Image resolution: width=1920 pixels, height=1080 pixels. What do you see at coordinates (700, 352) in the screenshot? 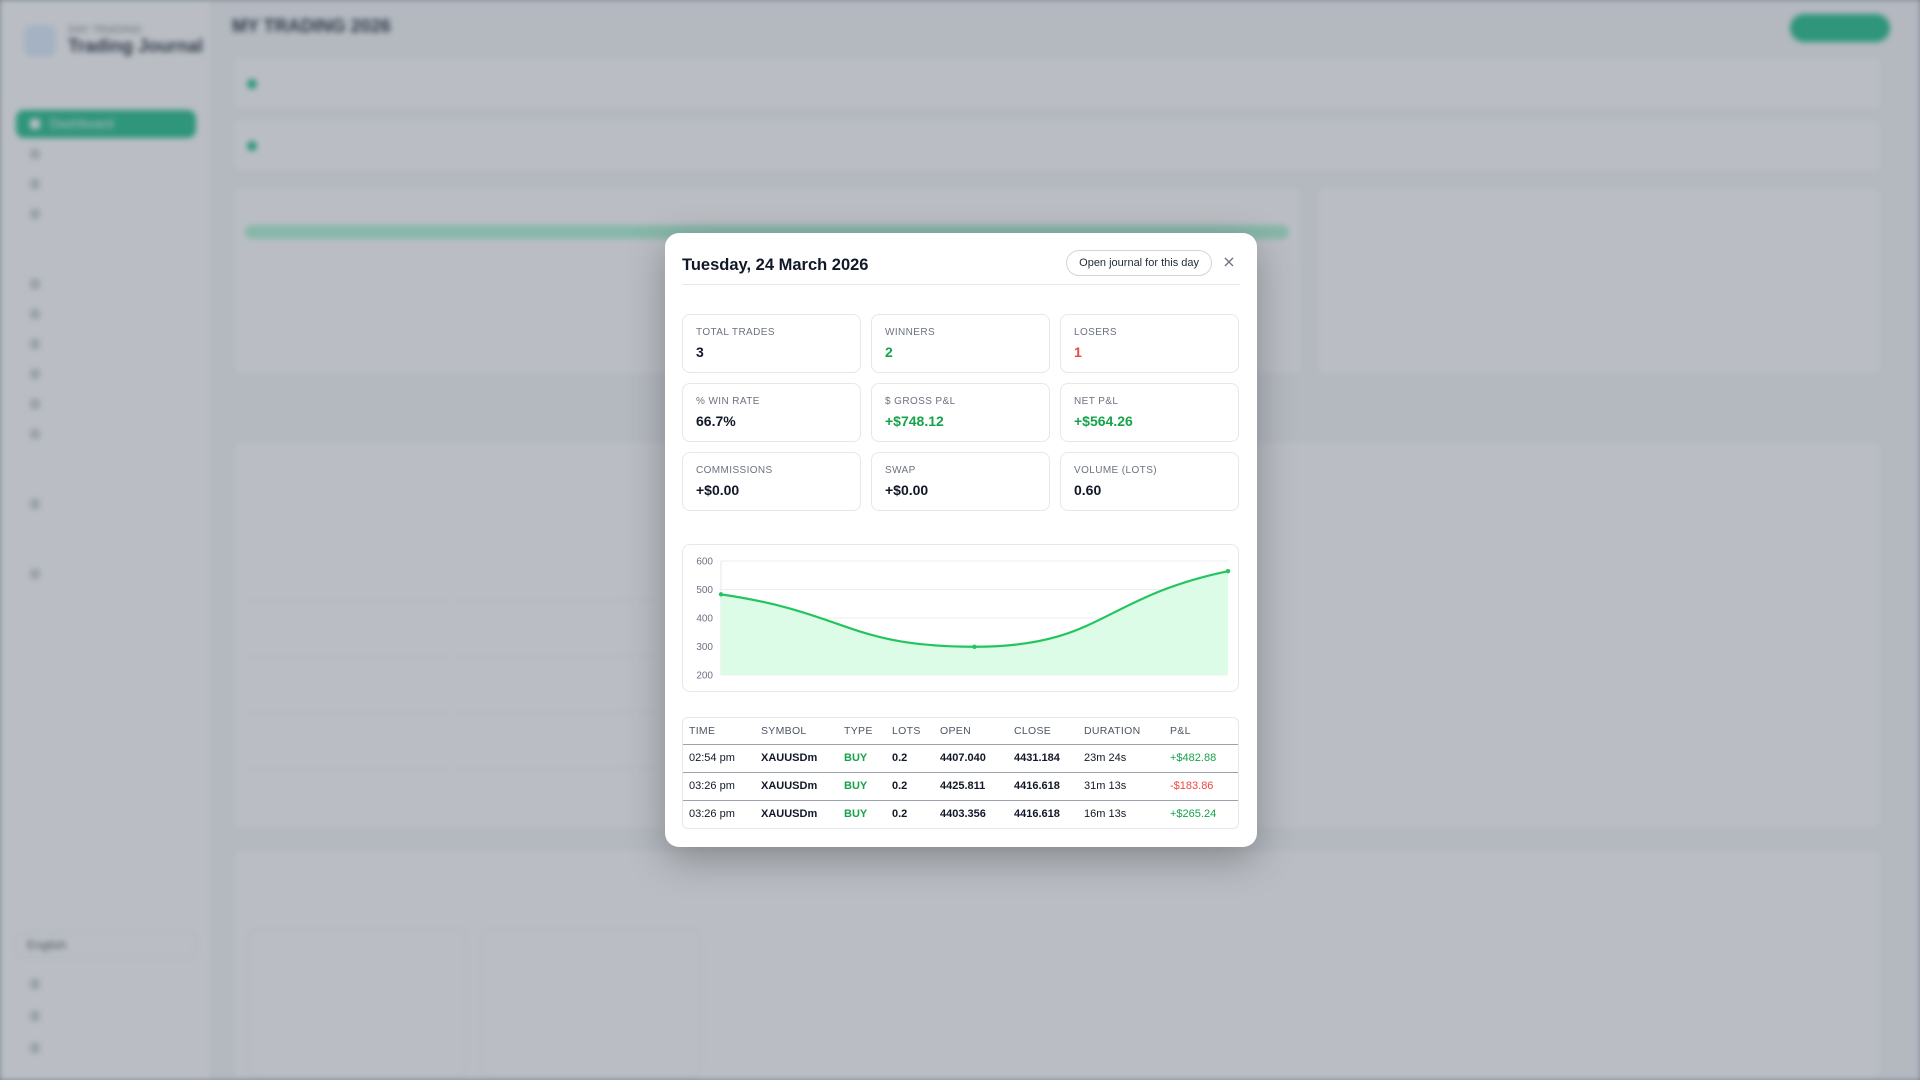
I see `stat-value: 3` at bounding box center [700, 352].